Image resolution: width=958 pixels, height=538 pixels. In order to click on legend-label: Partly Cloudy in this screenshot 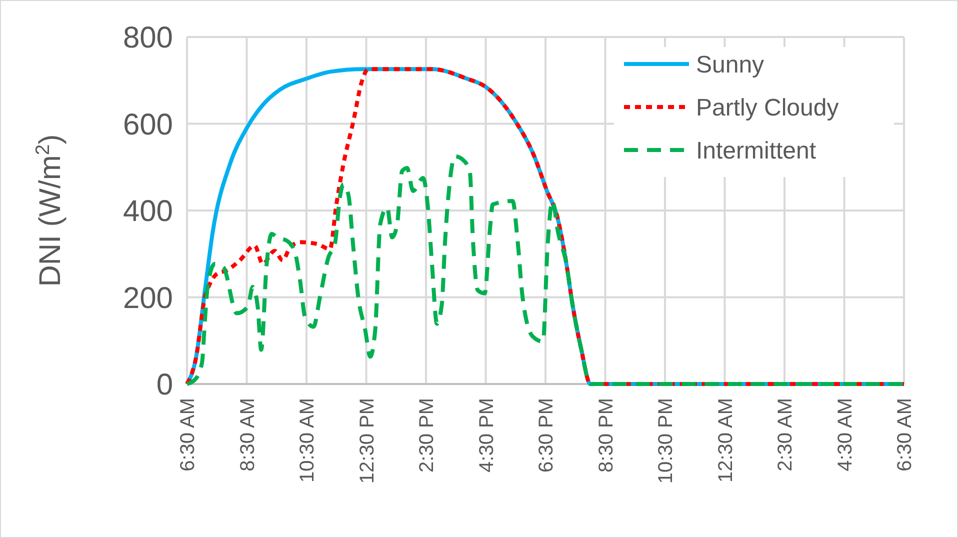, I will do `click(767, 108)`.